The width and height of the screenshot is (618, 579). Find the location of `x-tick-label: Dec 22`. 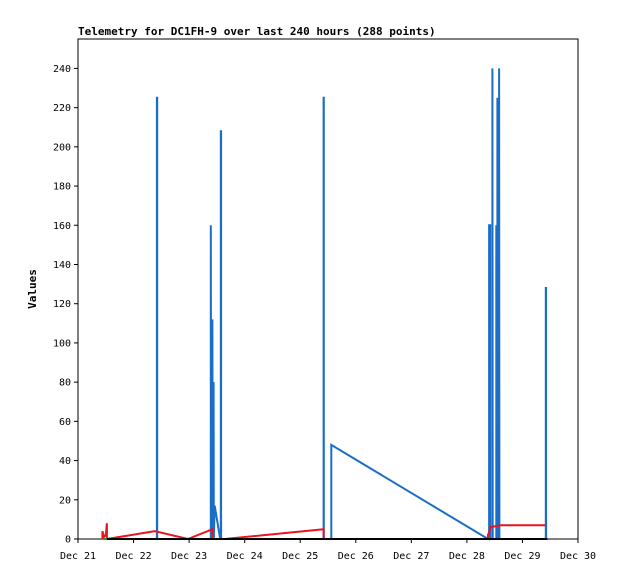

x-tick-label: Dec 22 is located at coordinates (133, 556).